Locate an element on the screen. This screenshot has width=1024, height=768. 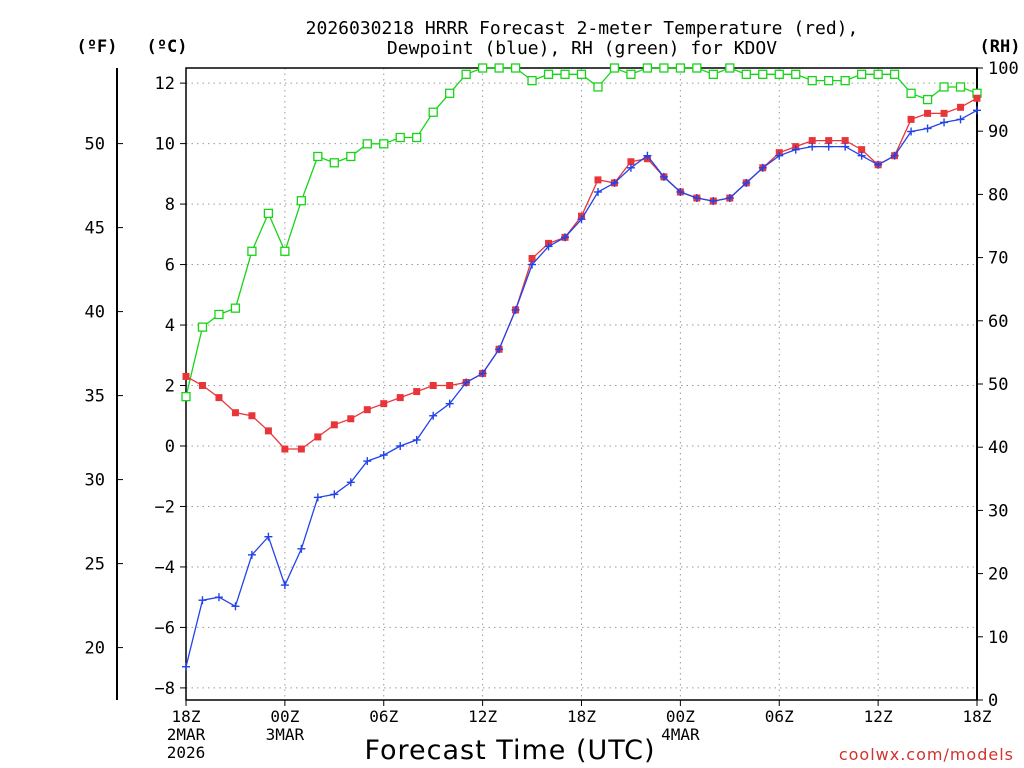
x-tick-label: 00Z is located at coordinates (284, 716).